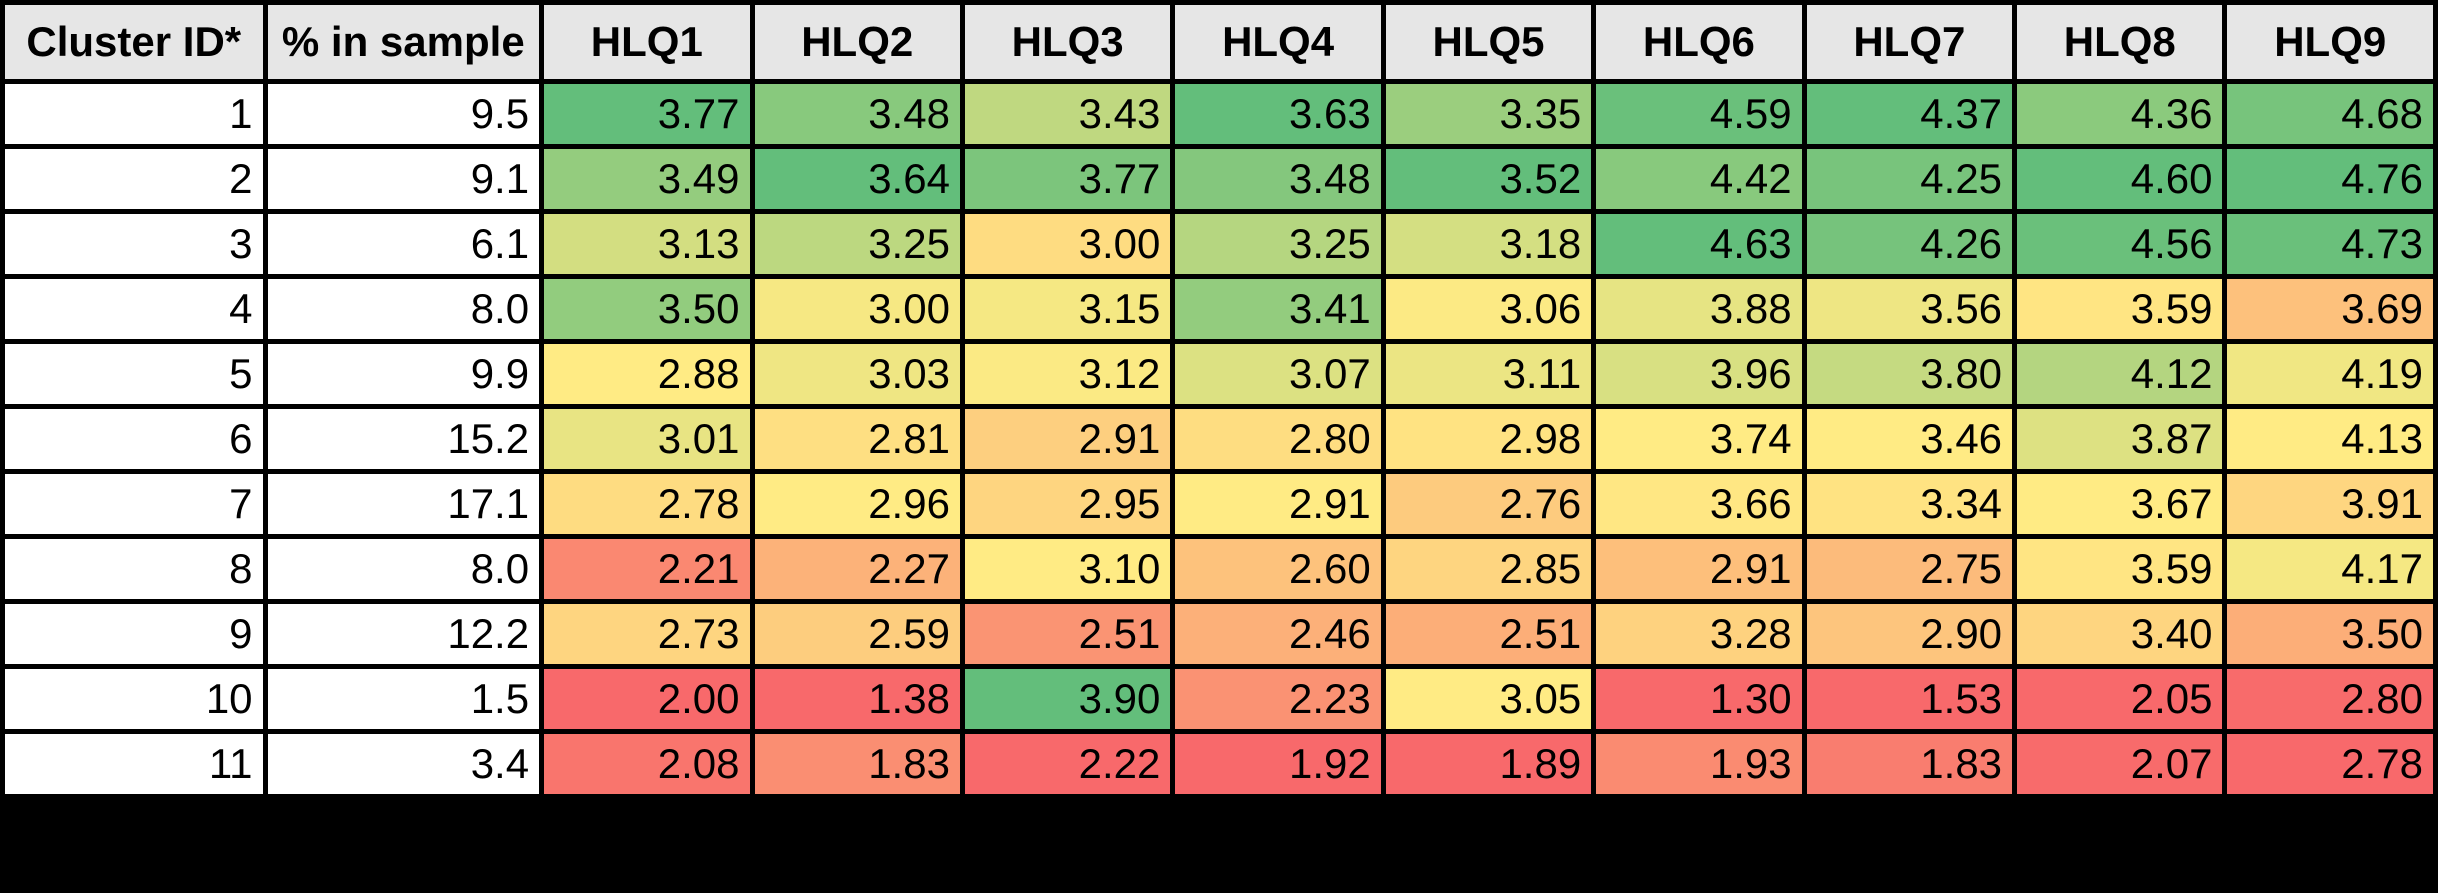 The height and width of the screenshot is (893, 2438). Describe the element at coordinates (2330, 42) in the screenshot. I see `header-hlq9: HLQ9` at that location.